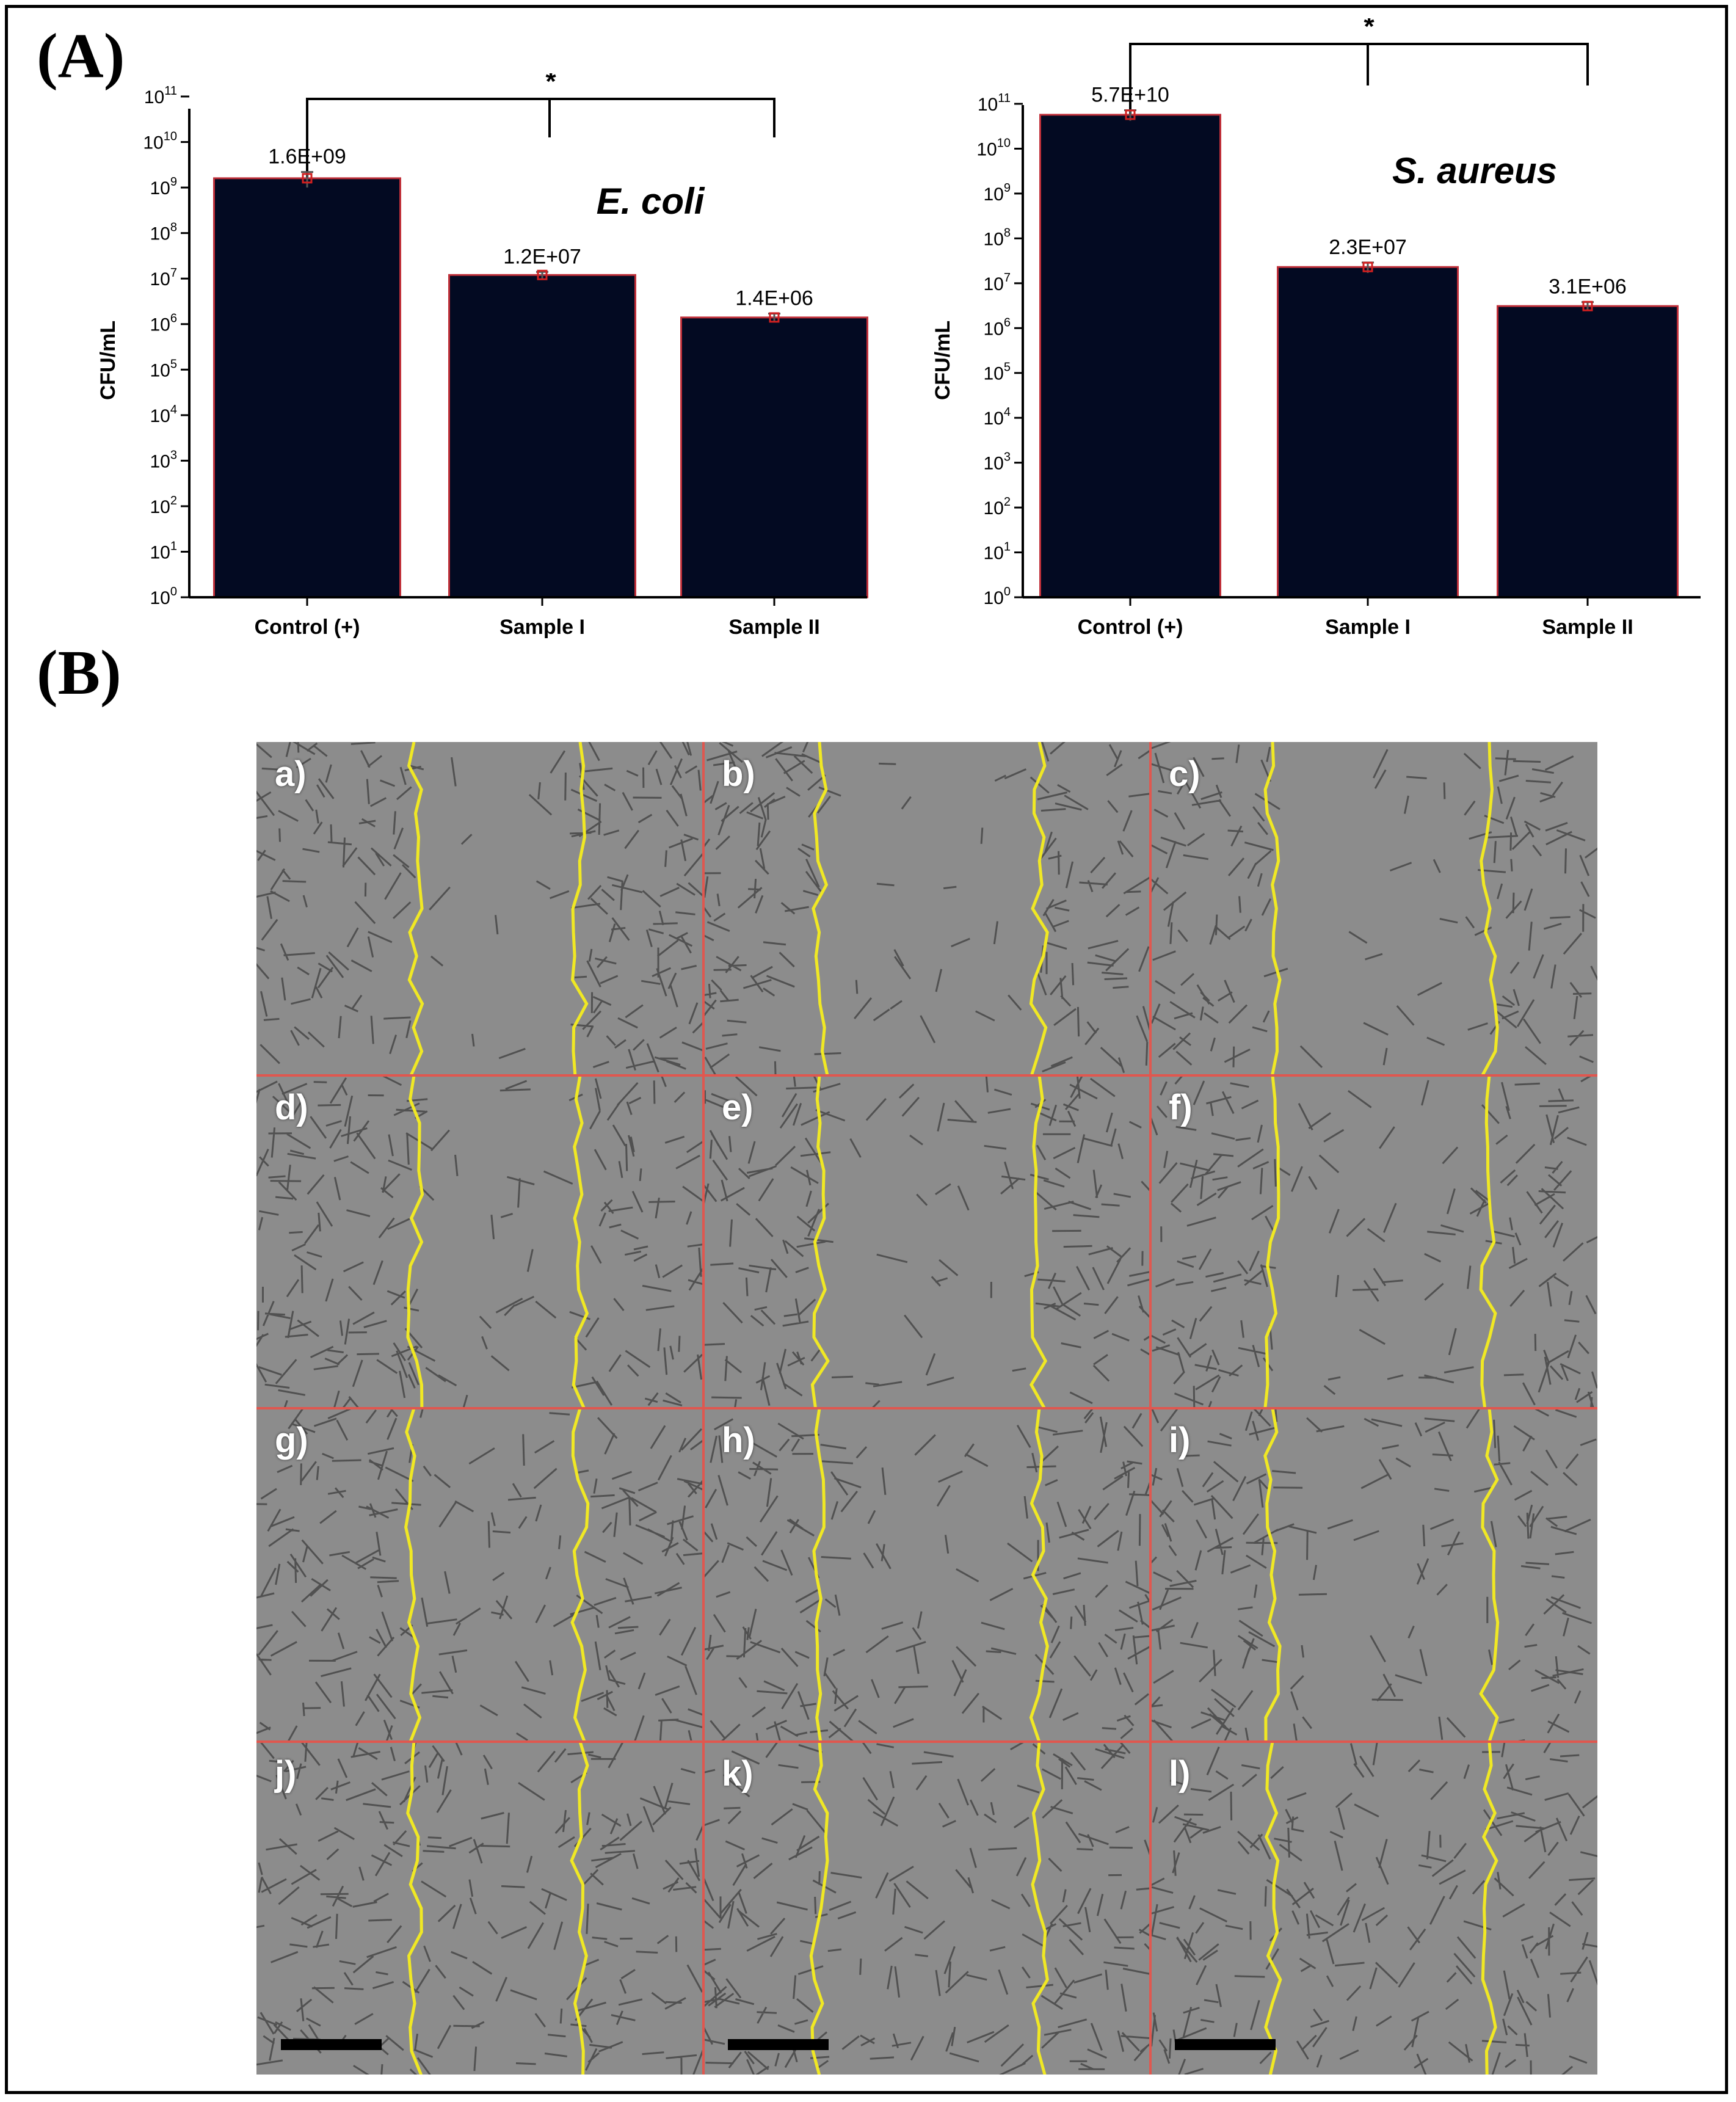 The height and width of the screenshot is (2102, 1736). Describe the element at coordinates (164, 596) in the screenshot. I see `y-tick-label: 10⁰` at that location.